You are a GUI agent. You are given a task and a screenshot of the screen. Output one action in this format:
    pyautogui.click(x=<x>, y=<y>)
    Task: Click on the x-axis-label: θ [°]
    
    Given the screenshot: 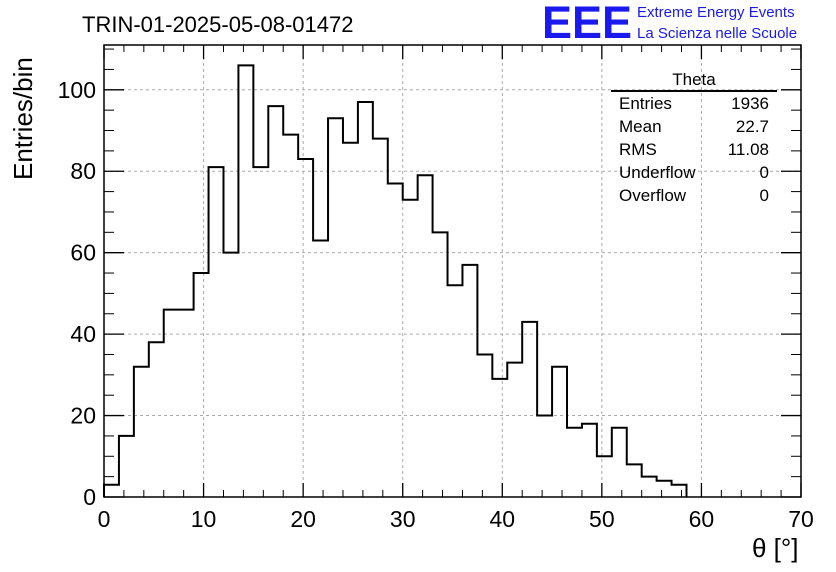 What is the action you would take?
    pyautogui.click(x=775, y=548)
    